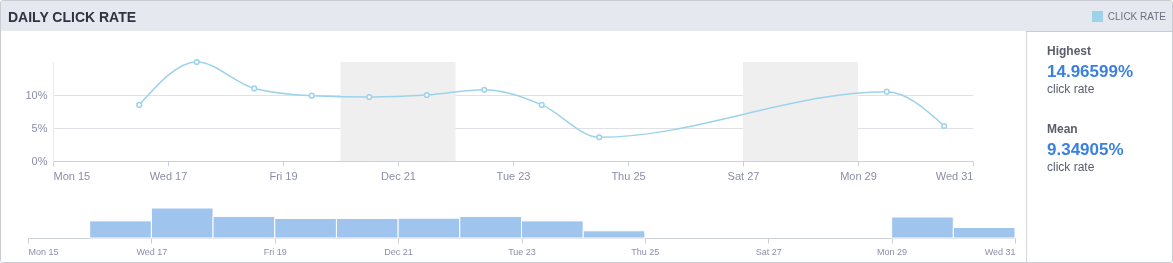 Image resolution: width=1173 pixels, height=263 pixels. What do you see at coordinates (1069, 51) in the screenshot?
I see `text: Highest` at bounding box center [1069, 51].